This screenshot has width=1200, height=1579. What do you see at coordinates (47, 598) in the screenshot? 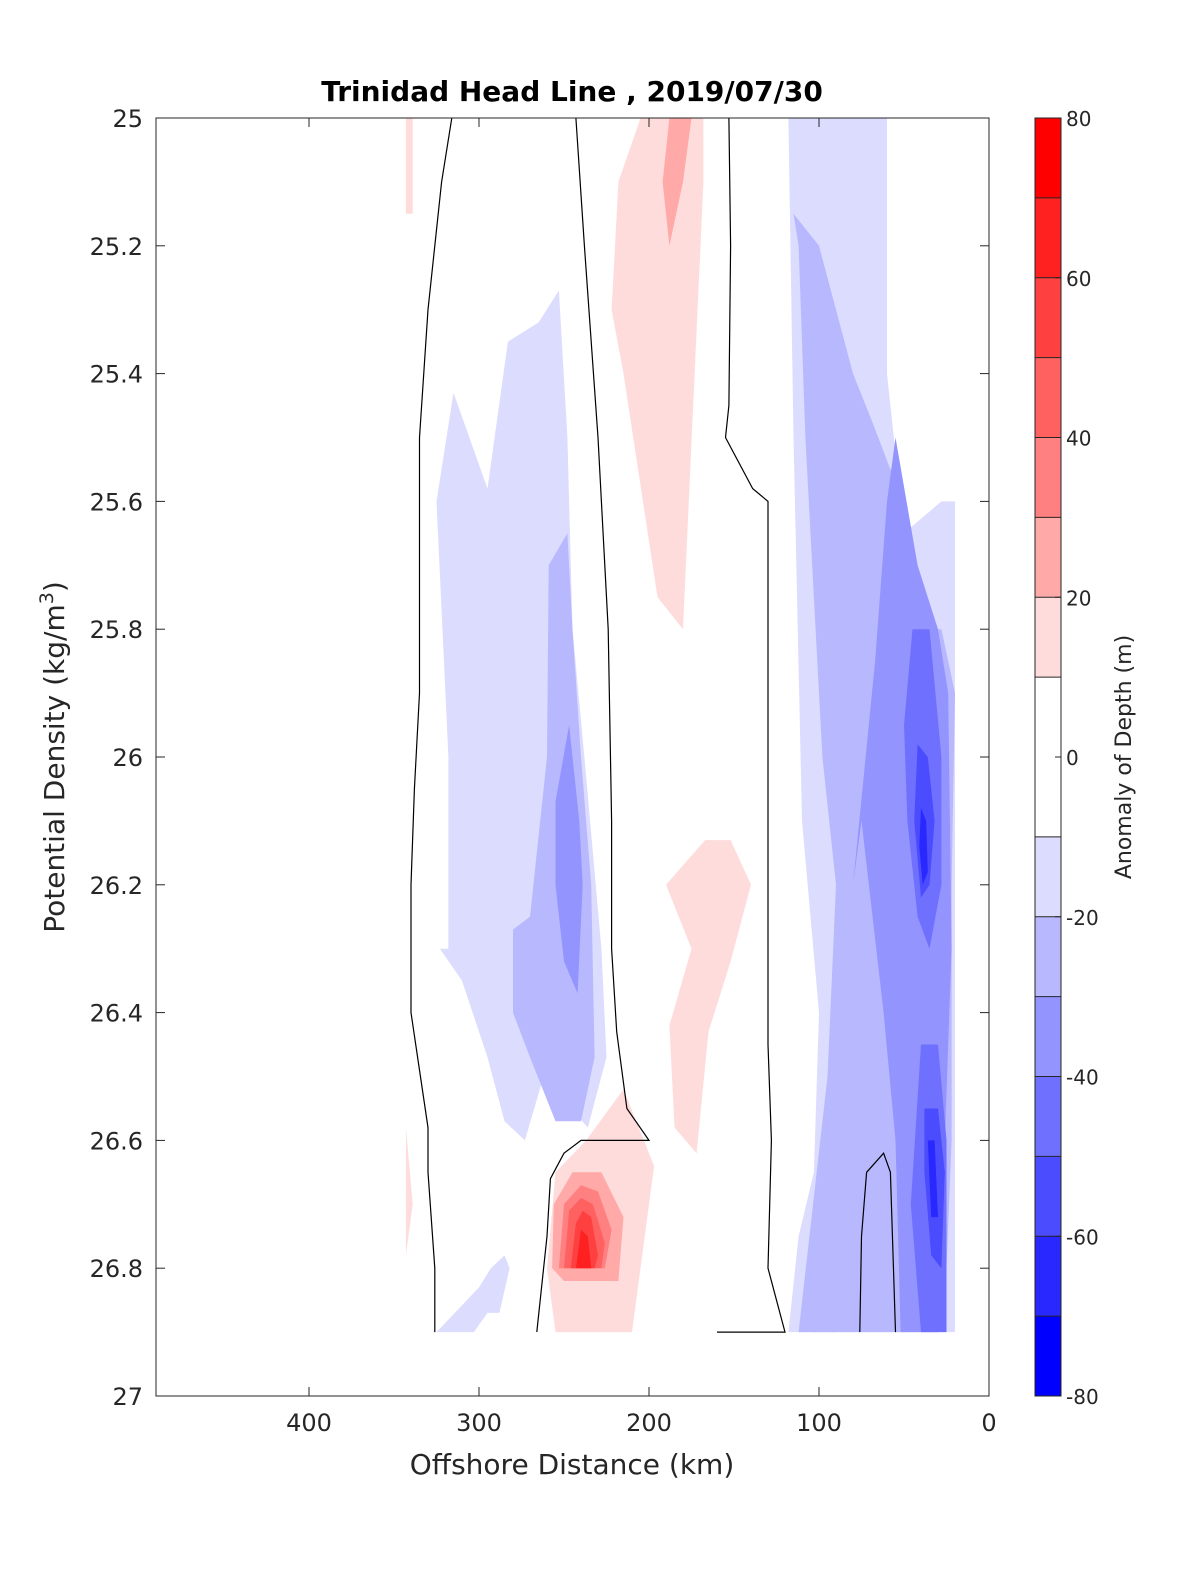
I see `y-axis-label-superscript: 3` at bounding box center [47, 598].